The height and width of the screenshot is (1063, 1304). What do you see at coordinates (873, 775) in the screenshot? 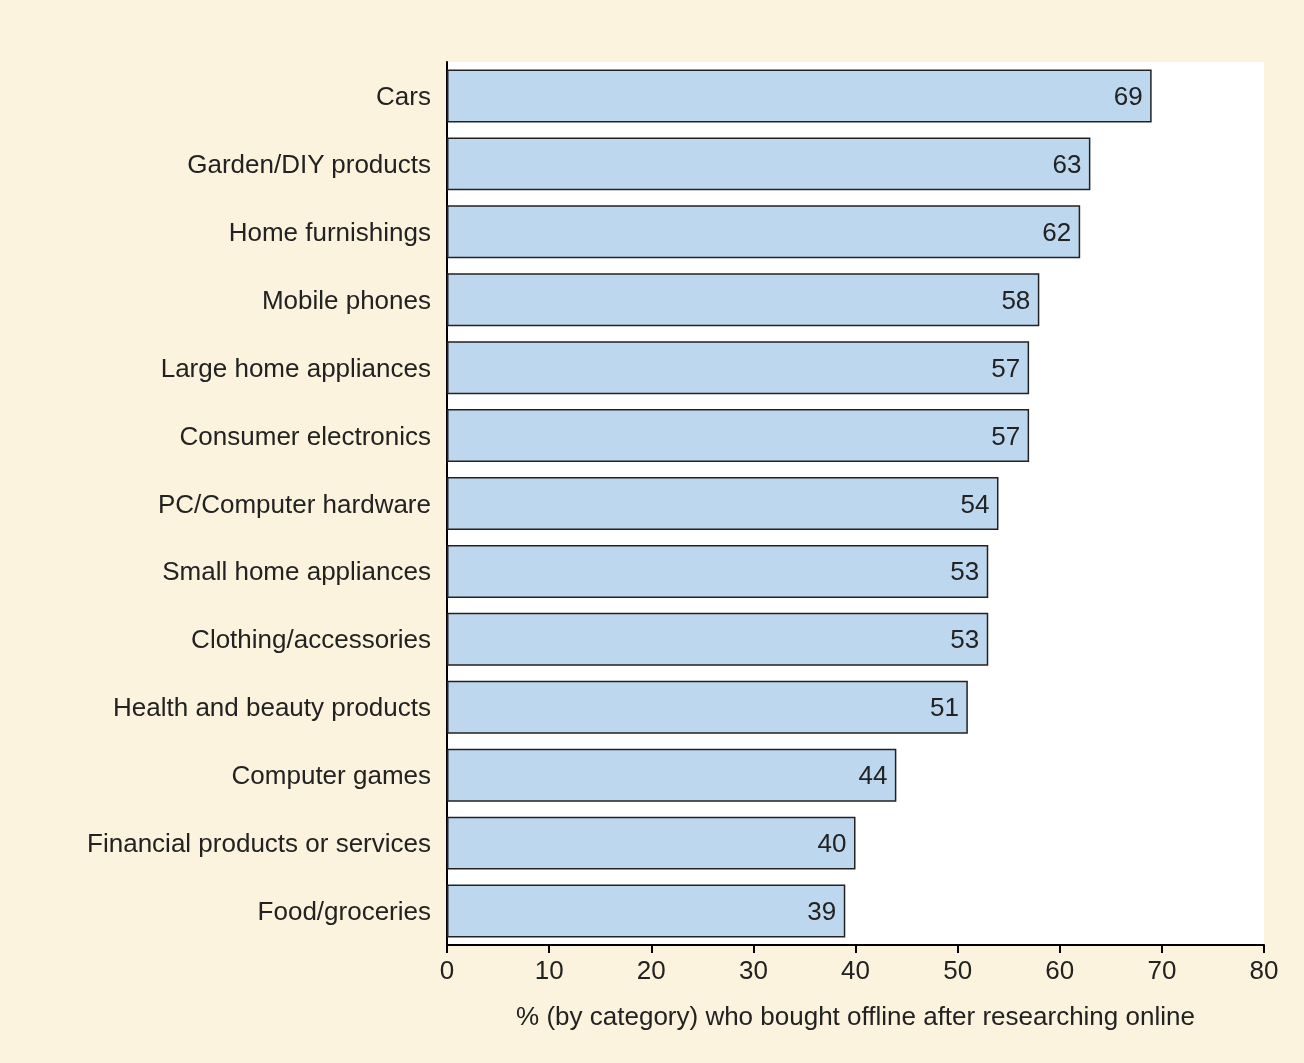
I see `data-label: 44` at bounding box center [873, 775].